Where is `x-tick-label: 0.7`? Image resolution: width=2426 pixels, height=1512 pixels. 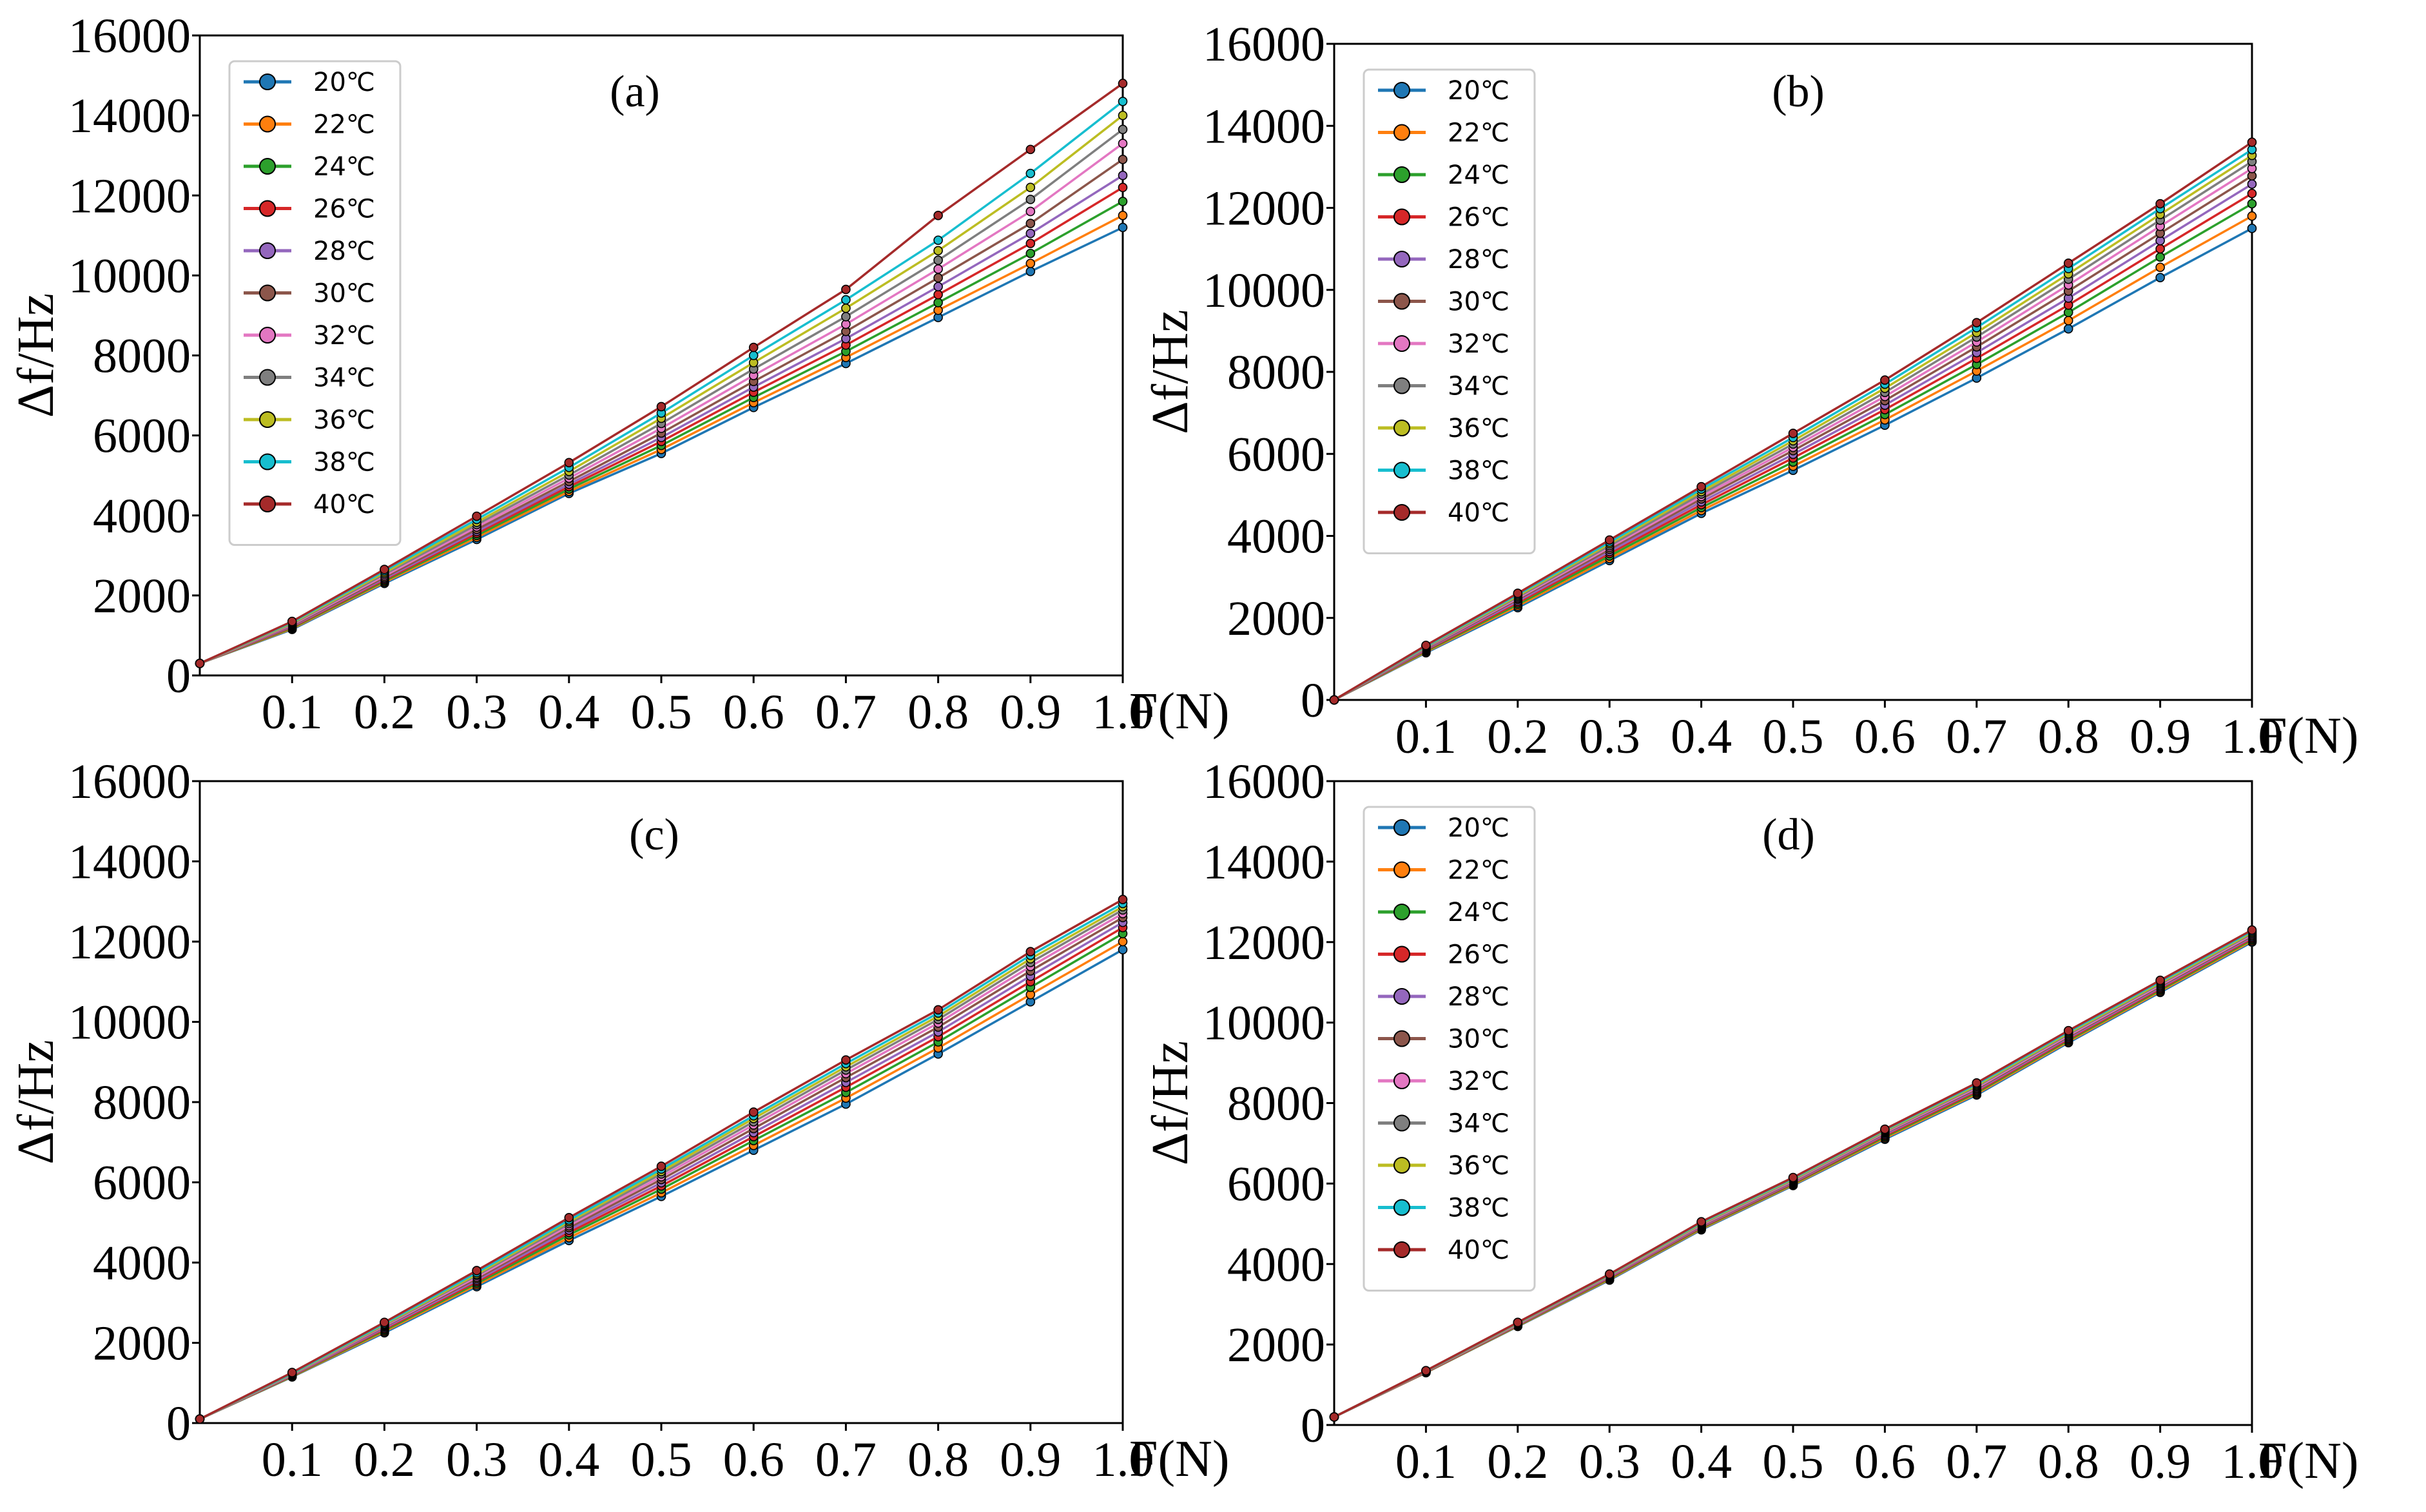 x-tick-label: 0.7 is located at coordinates (1976, 737).